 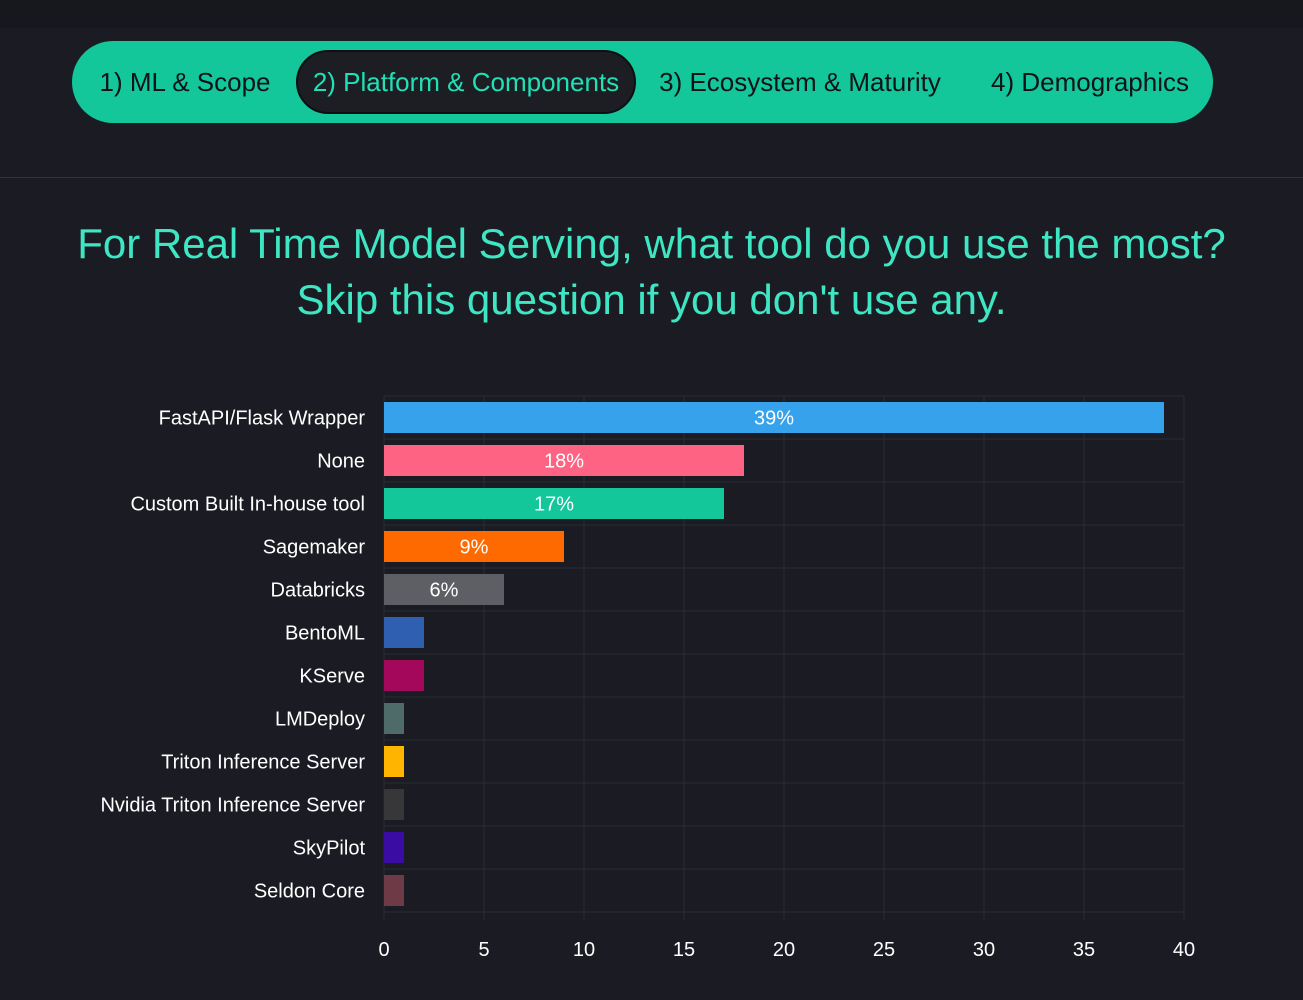 I want to click on tab-ml-scope: 1) ML & Scope, so click(x=185, y=82).